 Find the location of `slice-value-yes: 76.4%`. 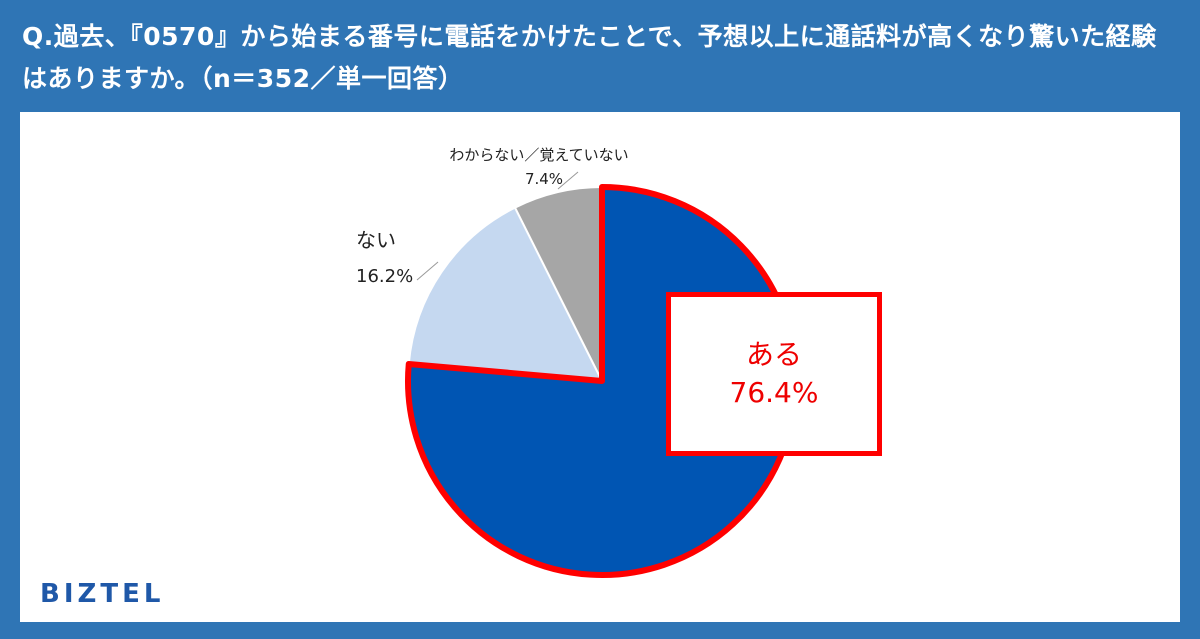

slice-value-yes: 76.4% is located at coordinates (774, 392).